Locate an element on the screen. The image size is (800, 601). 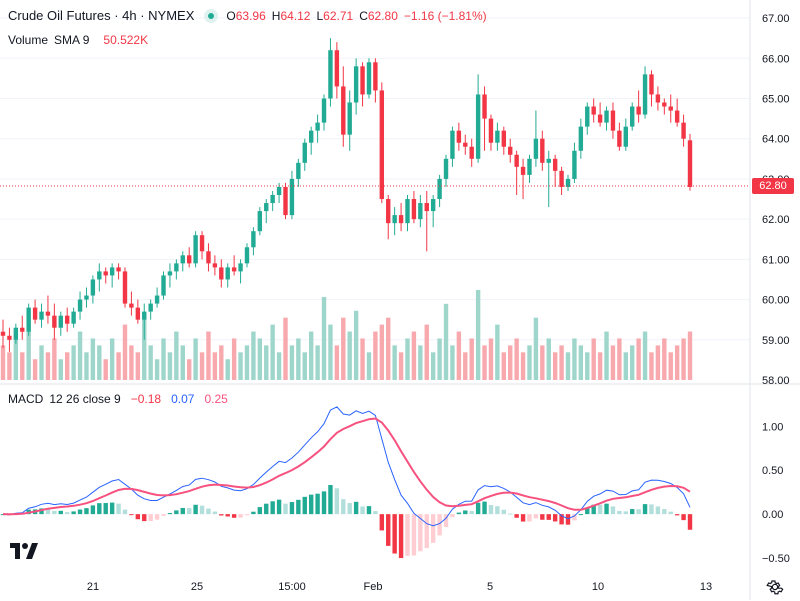
market-status-icon is located at coordinates (211, 15).